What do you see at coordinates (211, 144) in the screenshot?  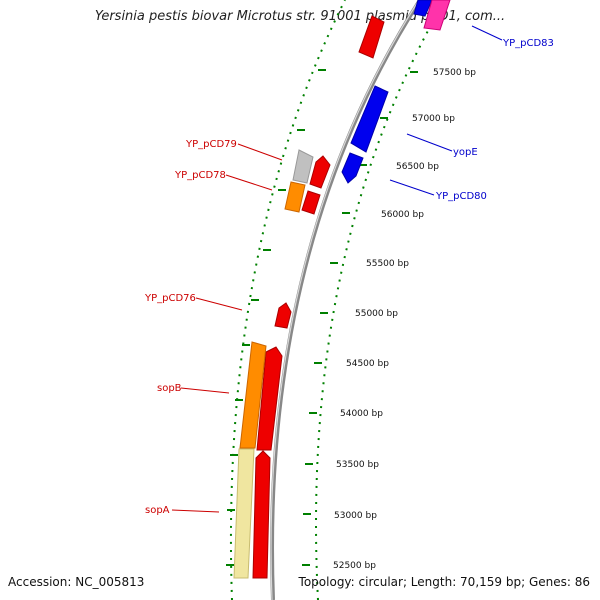 I see `gene-label: YP_pCD79` at bounding box center [211, 144].